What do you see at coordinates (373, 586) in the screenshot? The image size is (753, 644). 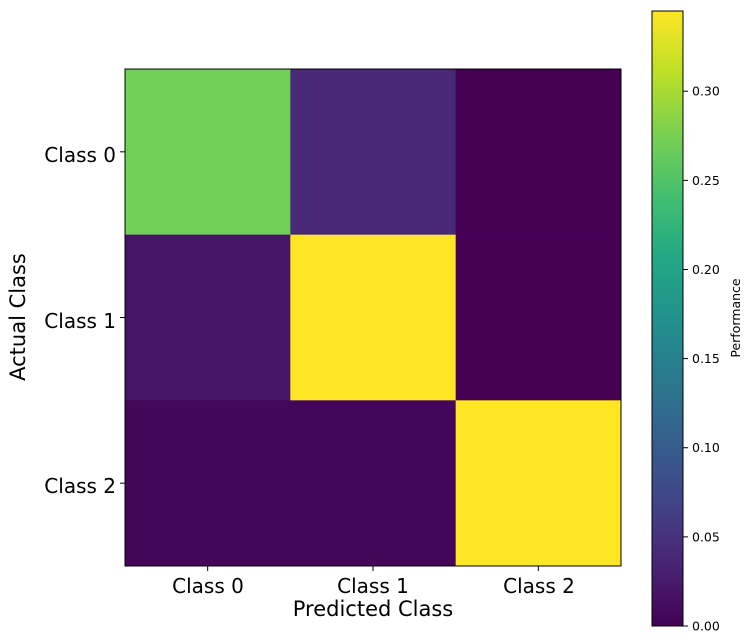 I see `x-tick-label: Class 1` at bounding box center [373, 586].